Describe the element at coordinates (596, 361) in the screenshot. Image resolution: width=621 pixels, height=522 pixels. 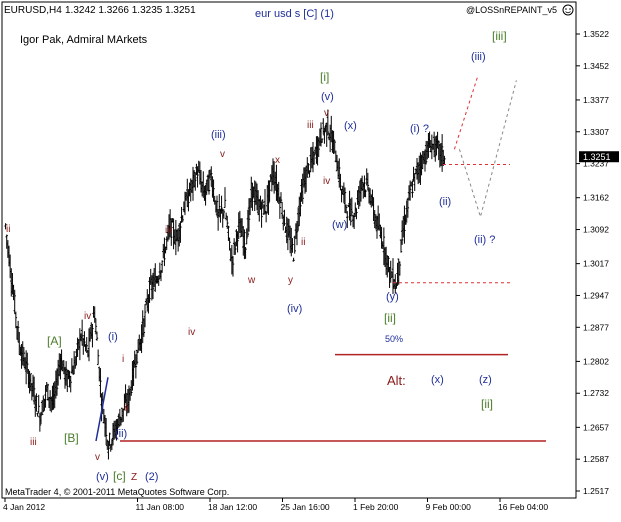
I see `y-tick-label: 1.2802` at that location.